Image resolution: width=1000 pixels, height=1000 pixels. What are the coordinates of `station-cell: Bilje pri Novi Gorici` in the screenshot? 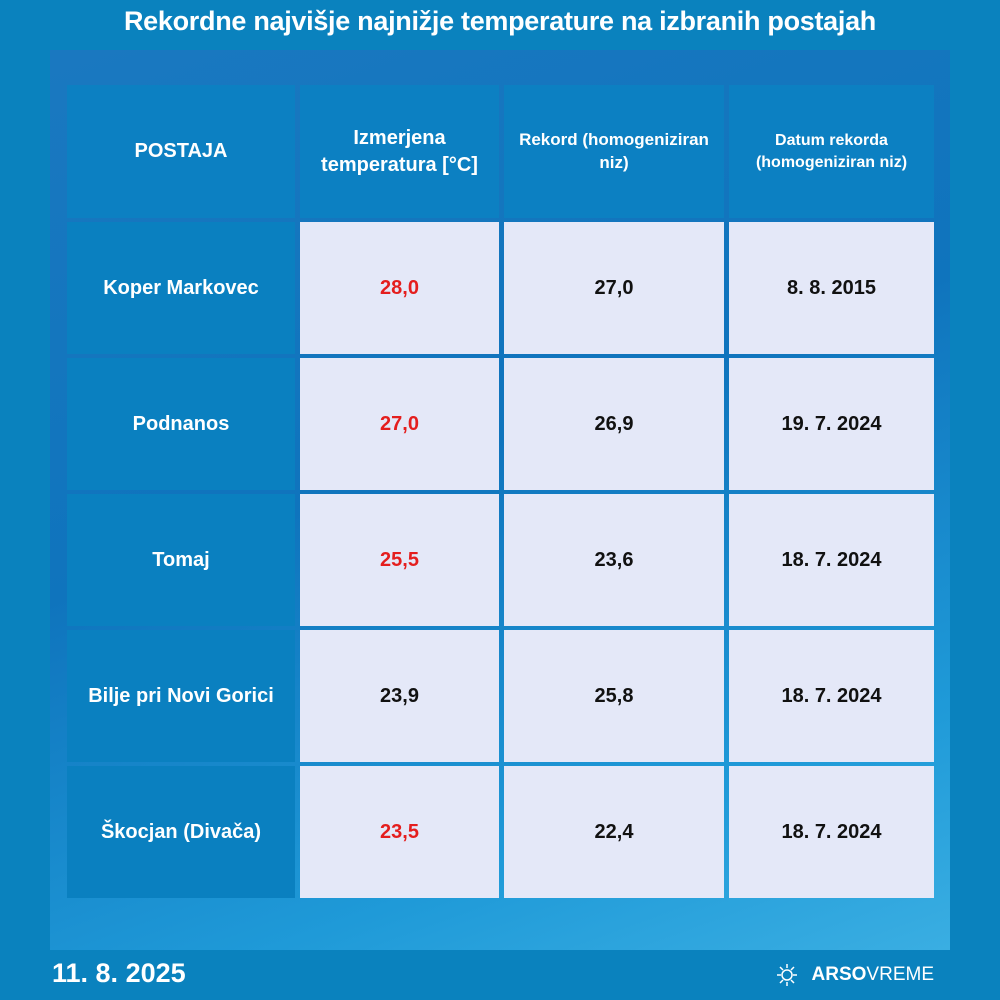 It's located at (181, 696).